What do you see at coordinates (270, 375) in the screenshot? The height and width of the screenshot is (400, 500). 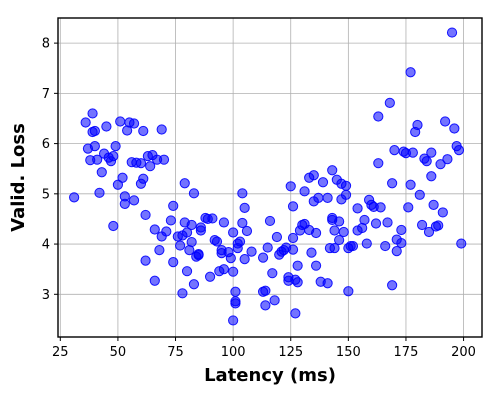 I see `x-axis-label: Latency (ms)` at bounding box center [270, 375].